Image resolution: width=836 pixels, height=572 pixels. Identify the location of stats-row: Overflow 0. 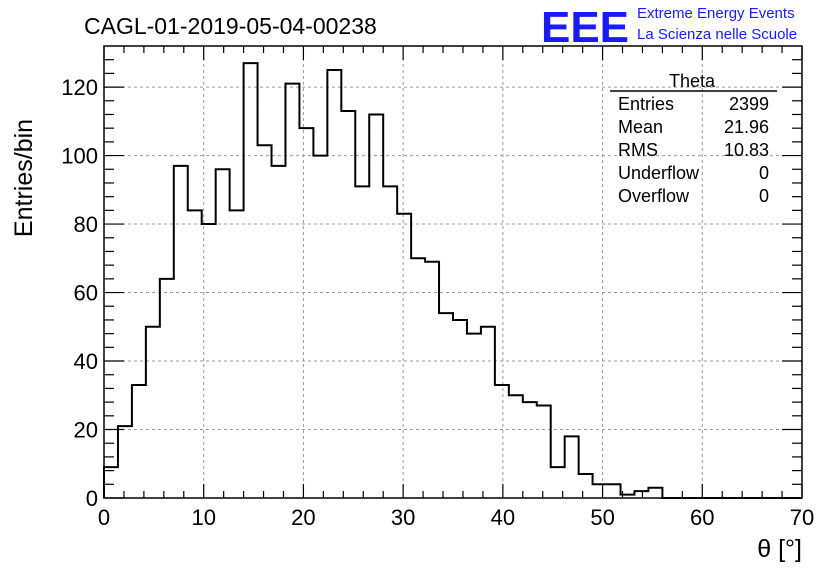
(693, 196).